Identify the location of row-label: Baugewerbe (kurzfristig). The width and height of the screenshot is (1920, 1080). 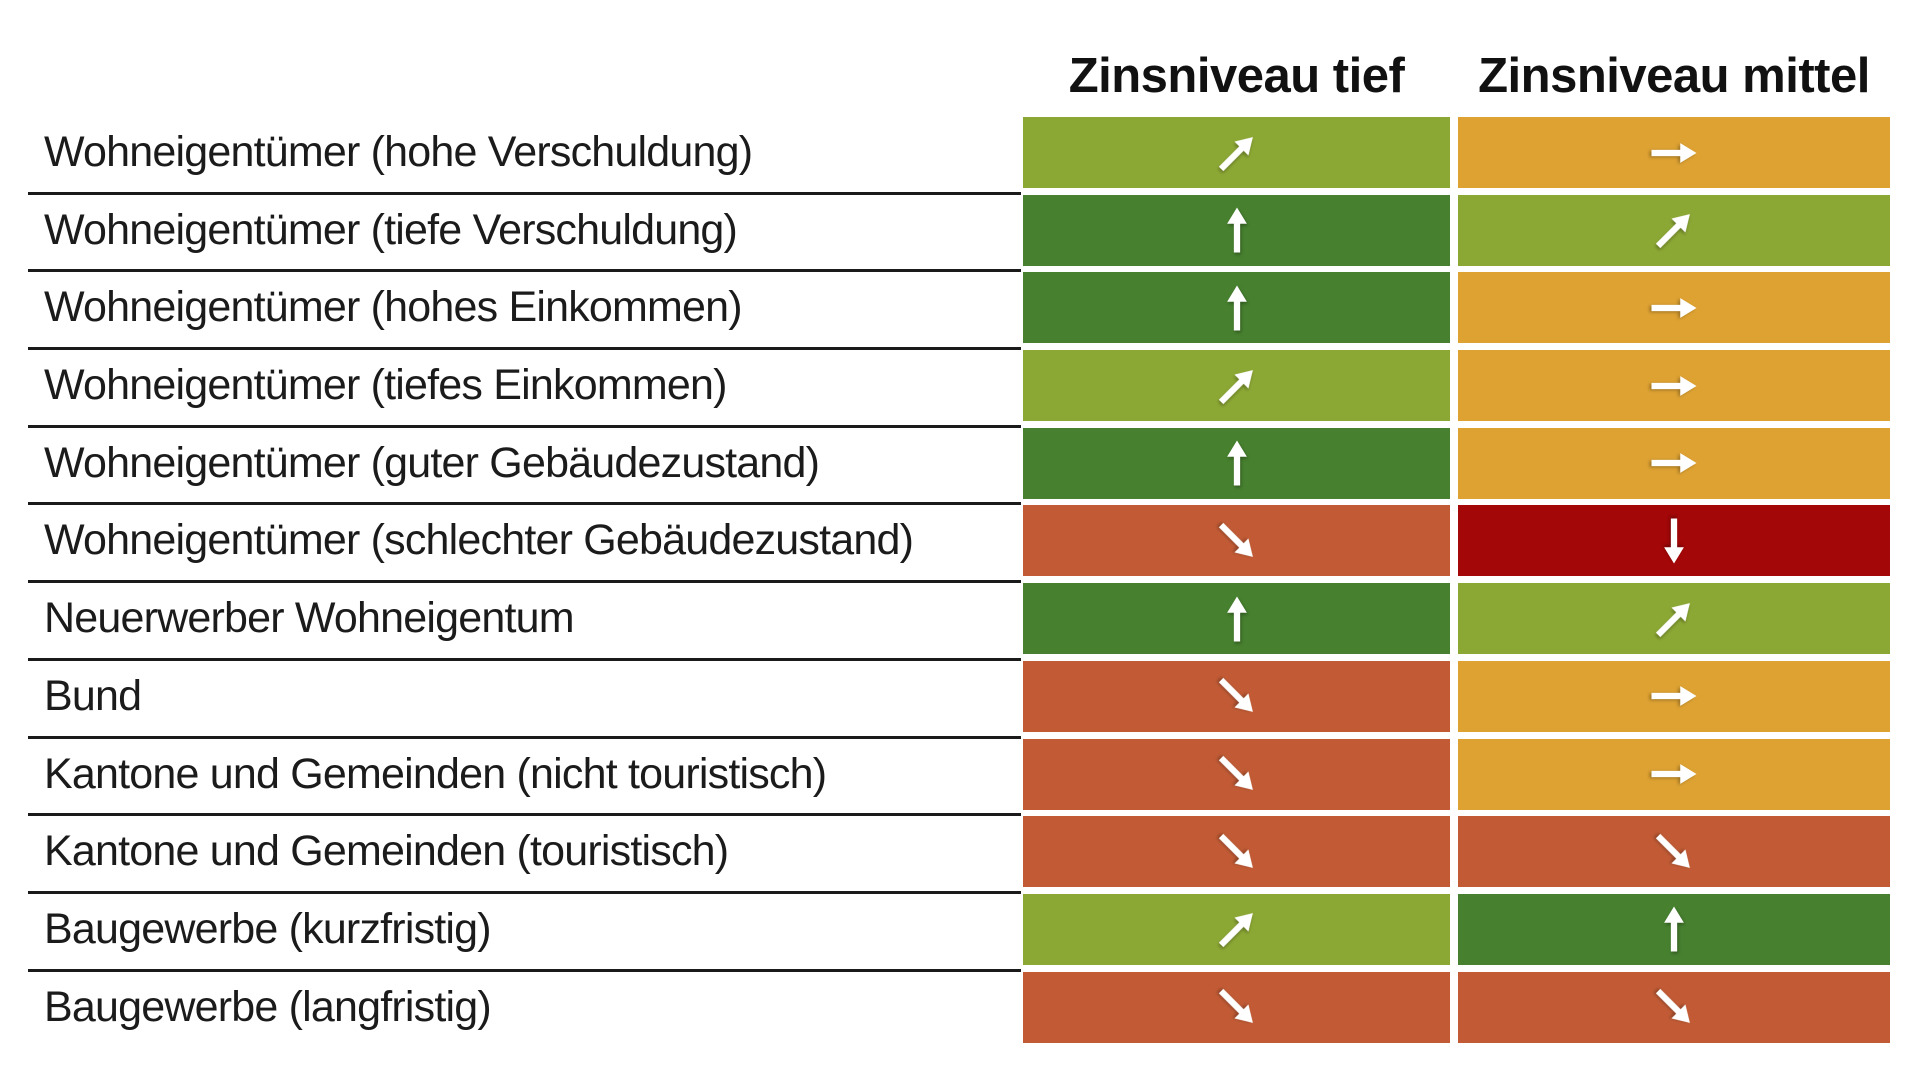
(268, 928).